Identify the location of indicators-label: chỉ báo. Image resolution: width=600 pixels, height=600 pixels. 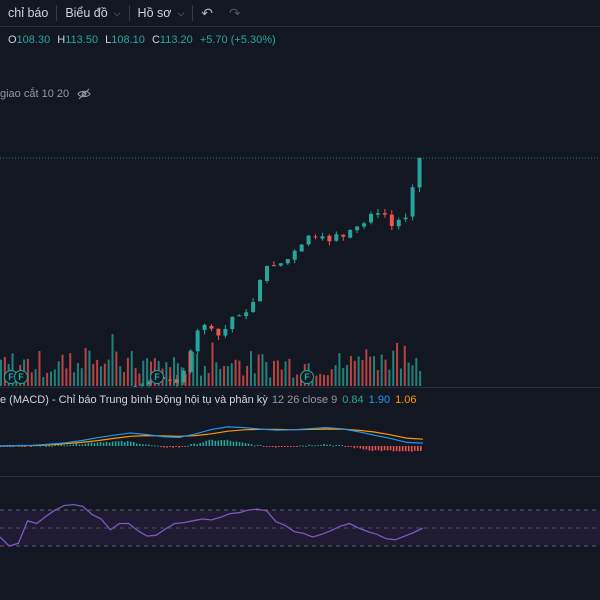
(28, 13).